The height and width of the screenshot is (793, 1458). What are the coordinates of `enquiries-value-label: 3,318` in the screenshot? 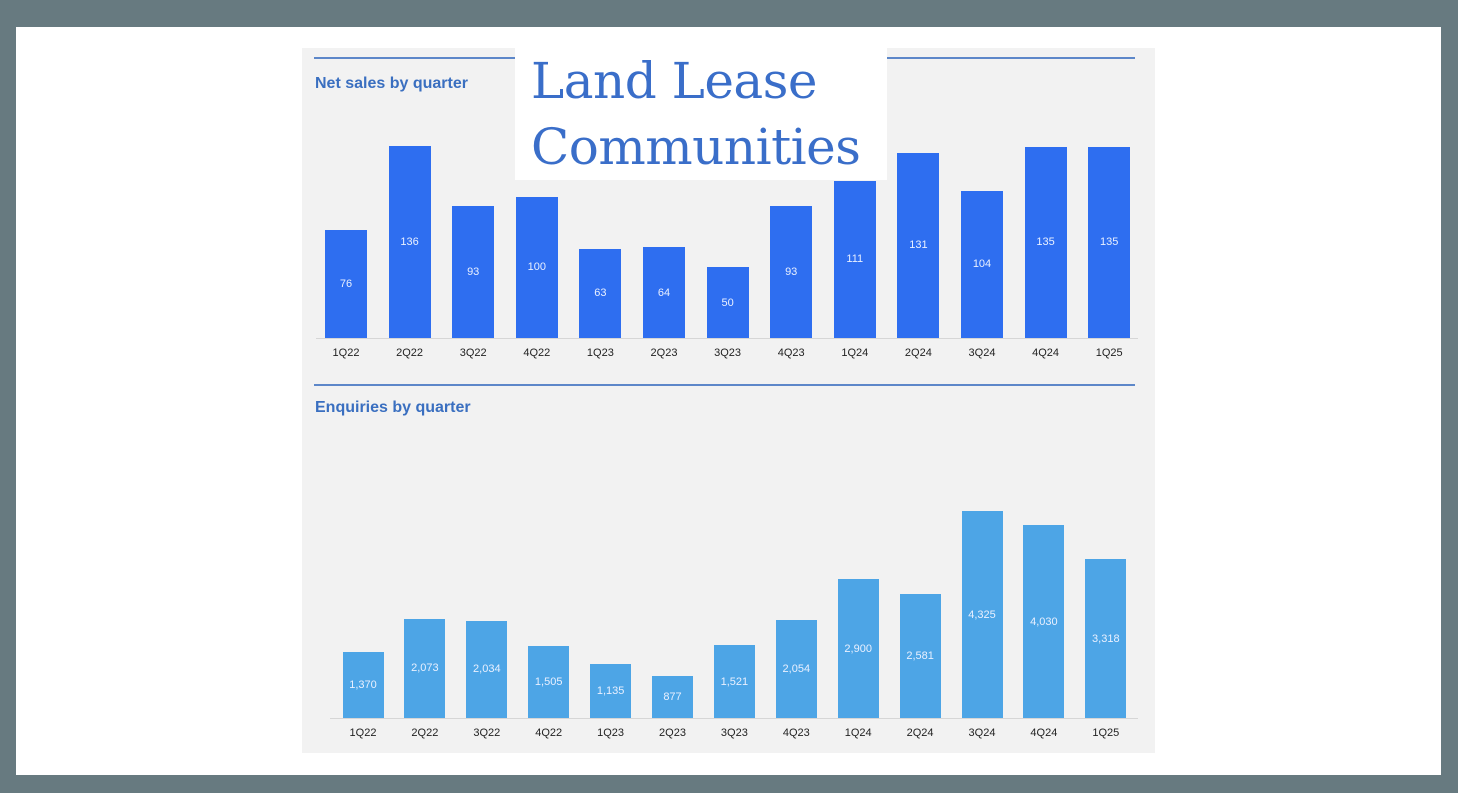 It's located at (1106, 638).